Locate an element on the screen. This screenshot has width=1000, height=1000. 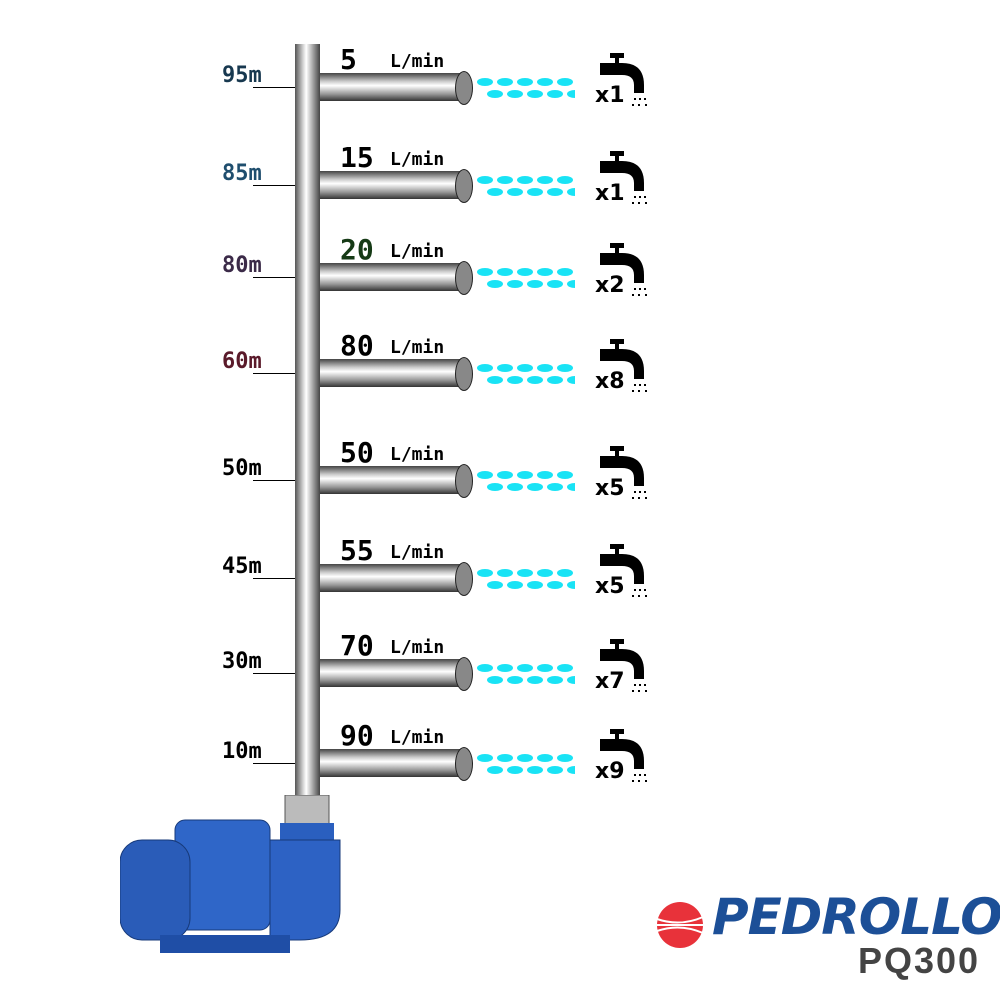
tap-count: x9 is located at coordinates (610, 771).